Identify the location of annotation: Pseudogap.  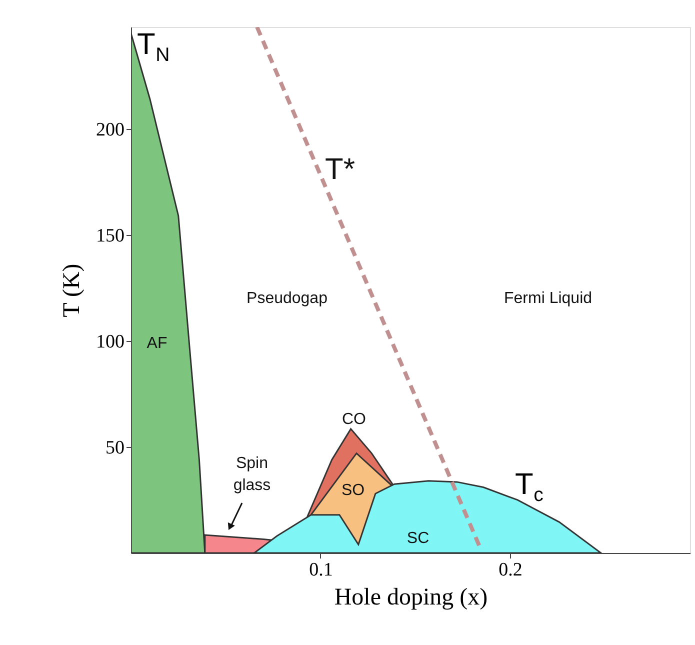
(287, 298).